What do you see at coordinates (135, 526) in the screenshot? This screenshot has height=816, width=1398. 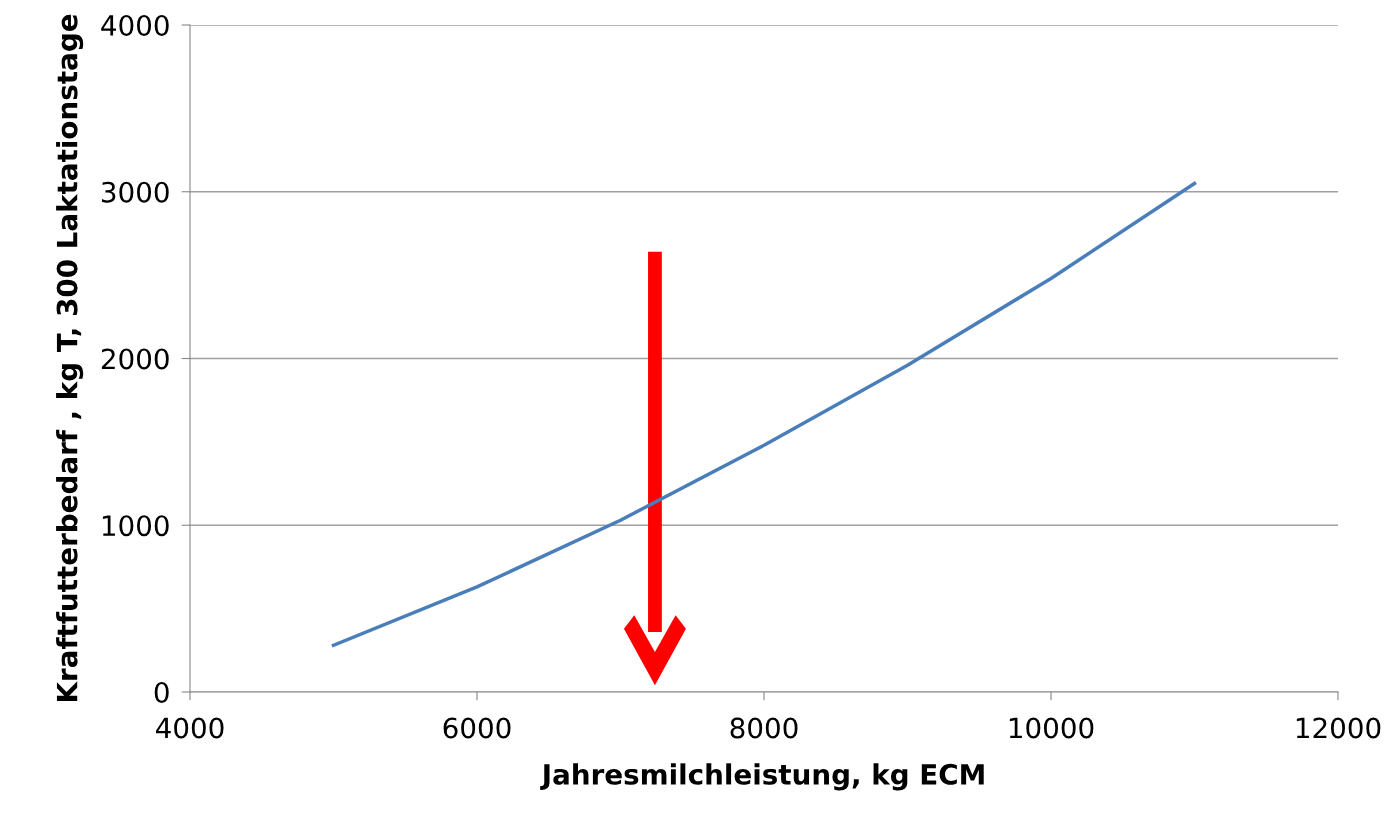 I see `y-tick-label: 1000` at bounding box center [135, 526].